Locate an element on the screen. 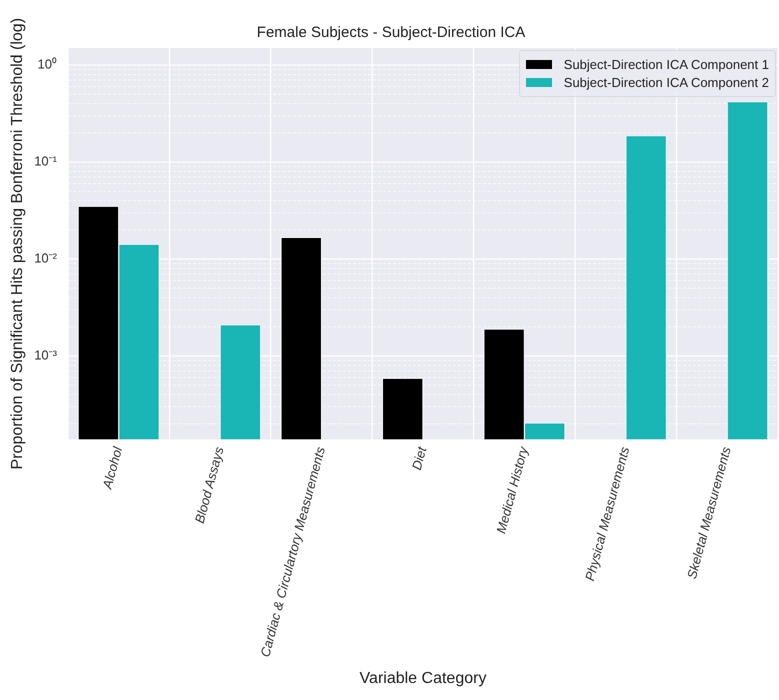 The height and width of the screenshot is (700, 779). x-axis-title: Variable Category is located at coordinates (423, 678).